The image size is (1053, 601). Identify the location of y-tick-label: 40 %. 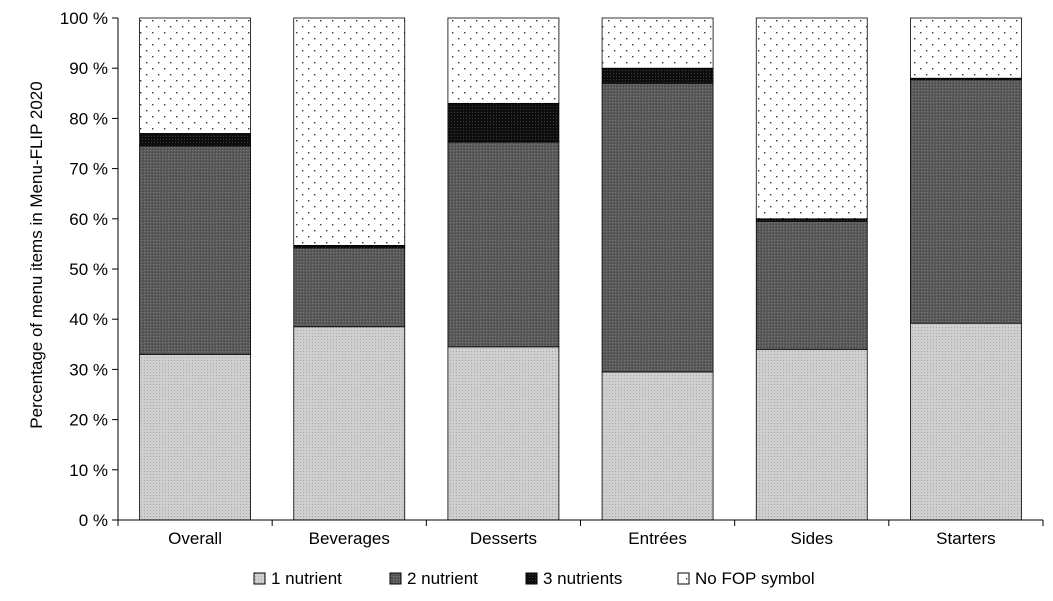
(88, 319).